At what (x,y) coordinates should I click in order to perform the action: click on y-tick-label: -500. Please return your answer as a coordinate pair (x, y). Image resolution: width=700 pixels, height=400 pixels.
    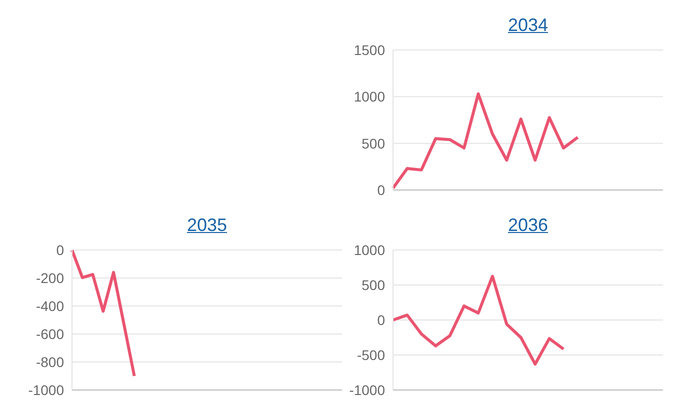
    Looking at the image, I should click on (371, 354).